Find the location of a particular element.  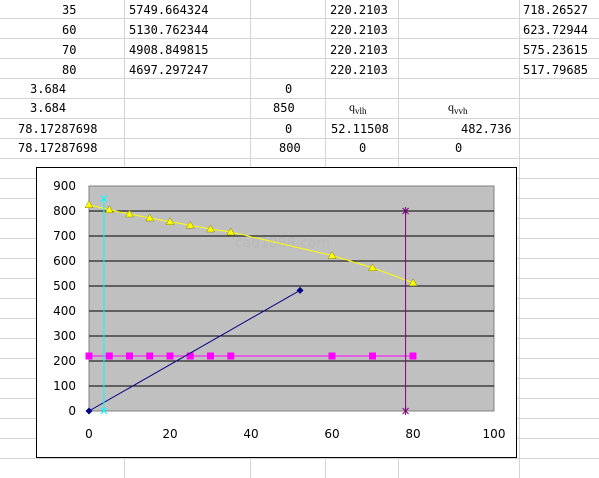

cell-d1: 220.2103 is located at coordinates (359, 10).